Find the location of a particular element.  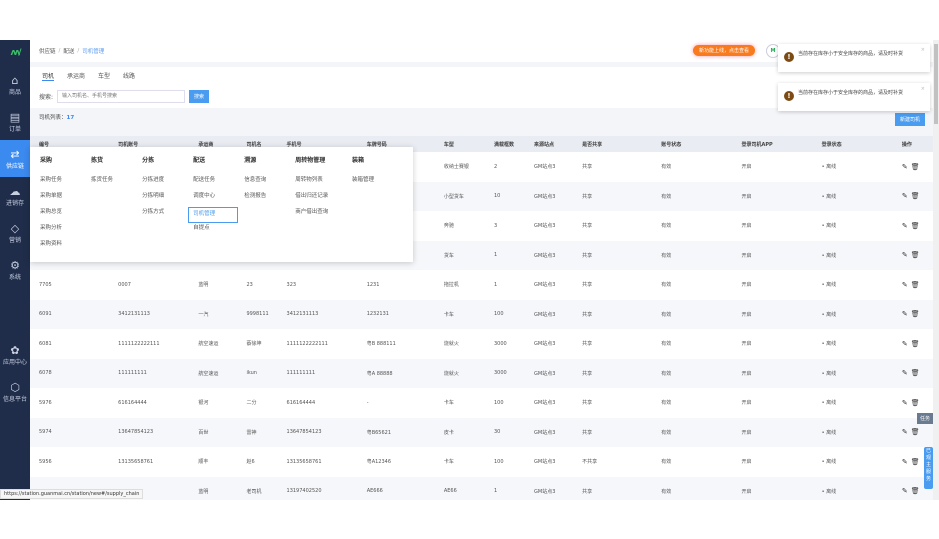

table-cell: 13135658761 is located at coordinates (136, 461).